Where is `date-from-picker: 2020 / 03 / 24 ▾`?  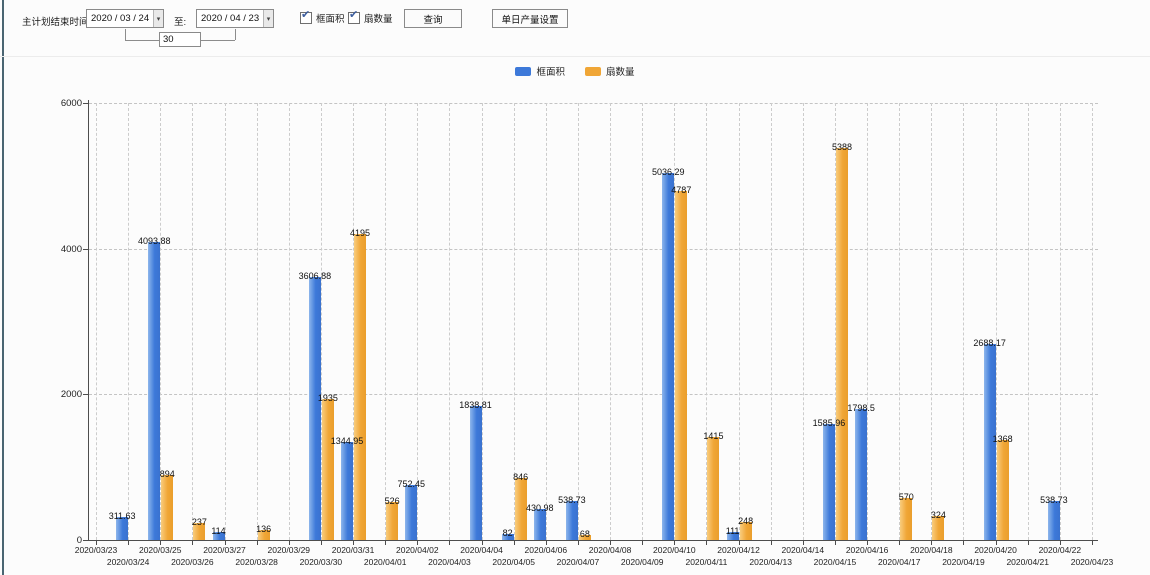 date-from-picker: 2020 / 03 / 24 ▾ is located at coordinates (125, 18).